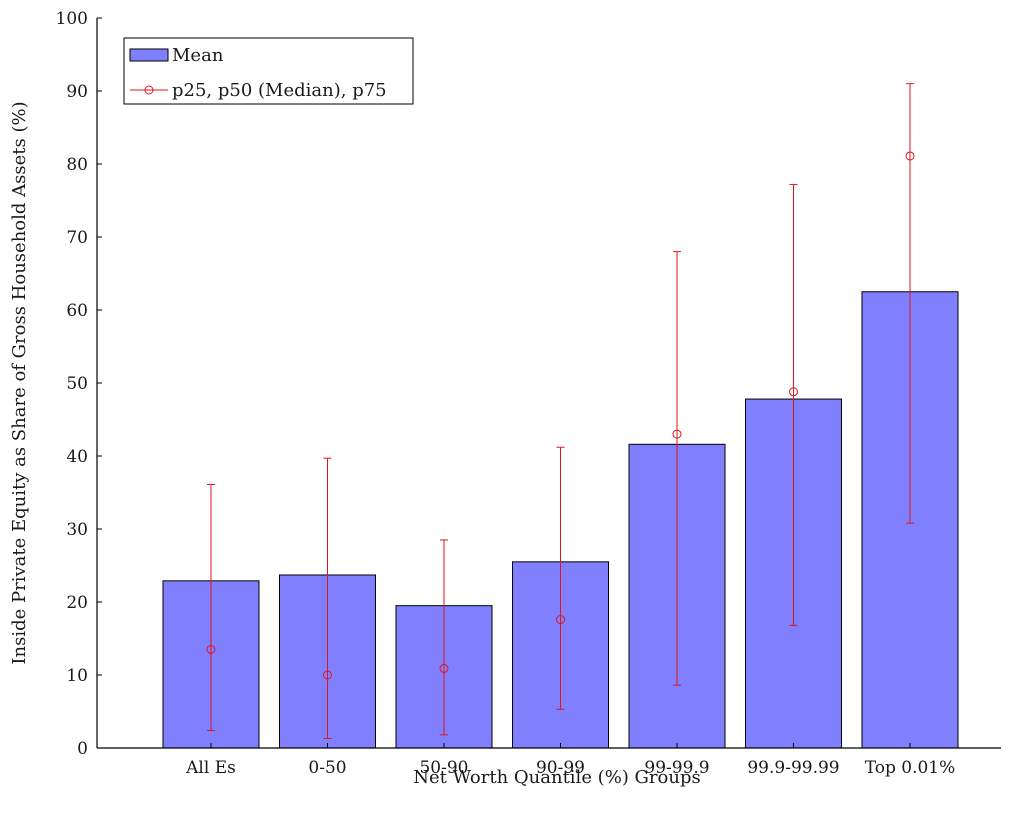 The height and width of the screenshot is (822, 1016). I want to click on legend: Mean p25, p50 (Median), p75, so click(268, 71).